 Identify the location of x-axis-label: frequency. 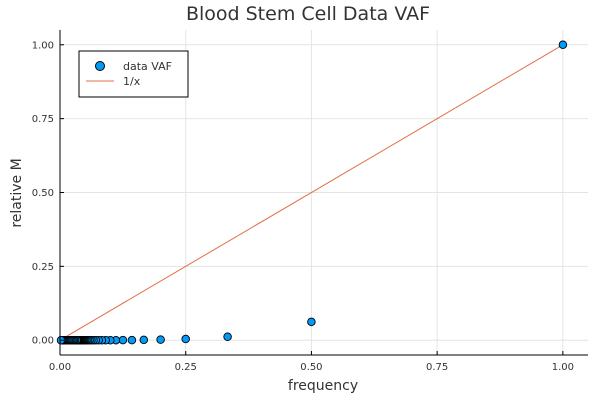
(323, 386).